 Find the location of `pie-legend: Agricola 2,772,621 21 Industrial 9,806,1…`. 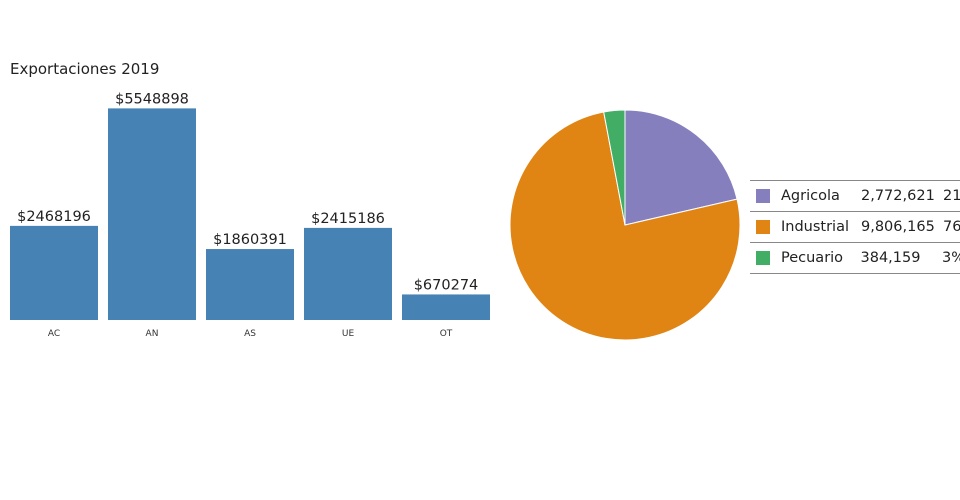

pie-legend: Agricola 2,772,621 21 Industrial 9,806,1… is located at coordinates (855, 227).